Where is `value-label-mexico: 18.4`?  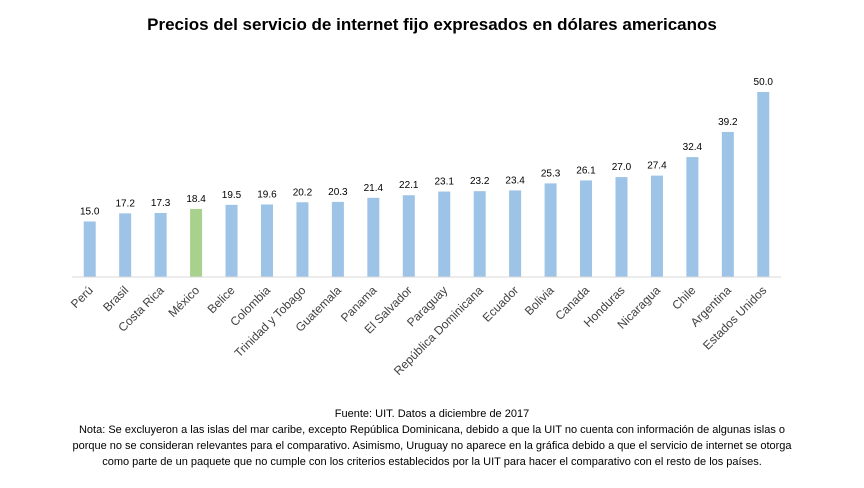
value-label-mexico: 18.4 is located at coordinates (196, 199).